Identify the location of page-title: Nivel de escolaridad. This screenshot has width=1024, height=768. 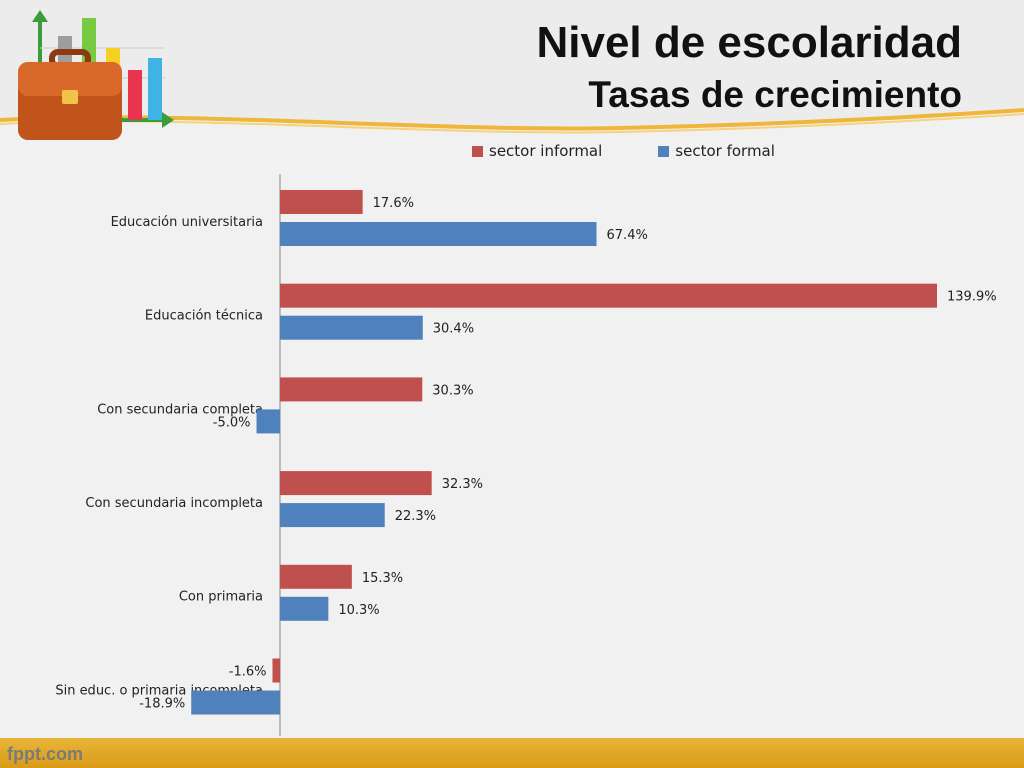
(749, 42).